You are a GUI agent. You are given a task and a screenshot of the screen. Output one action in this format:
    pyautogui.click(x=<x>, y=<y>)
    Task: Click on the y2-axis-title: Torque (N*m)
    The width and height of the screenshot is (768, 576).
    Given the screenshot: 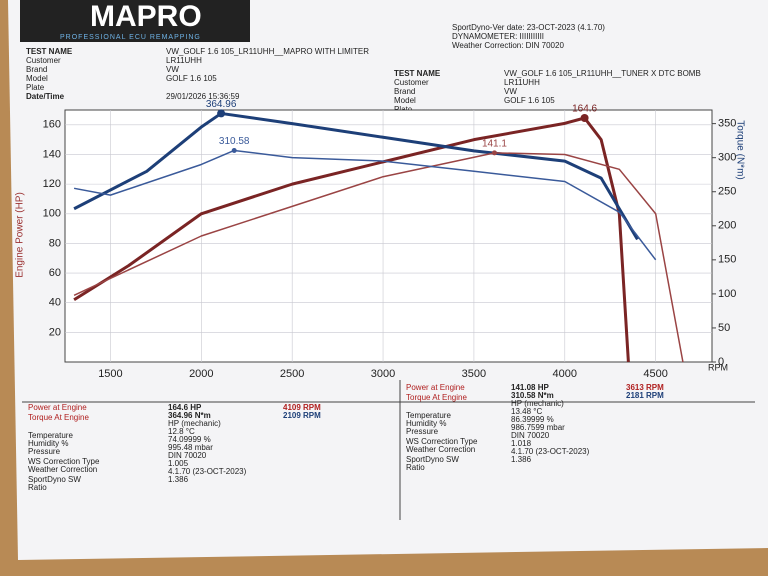 What is the action you would take?
    pyautogui.click(x=739, y=149)
    